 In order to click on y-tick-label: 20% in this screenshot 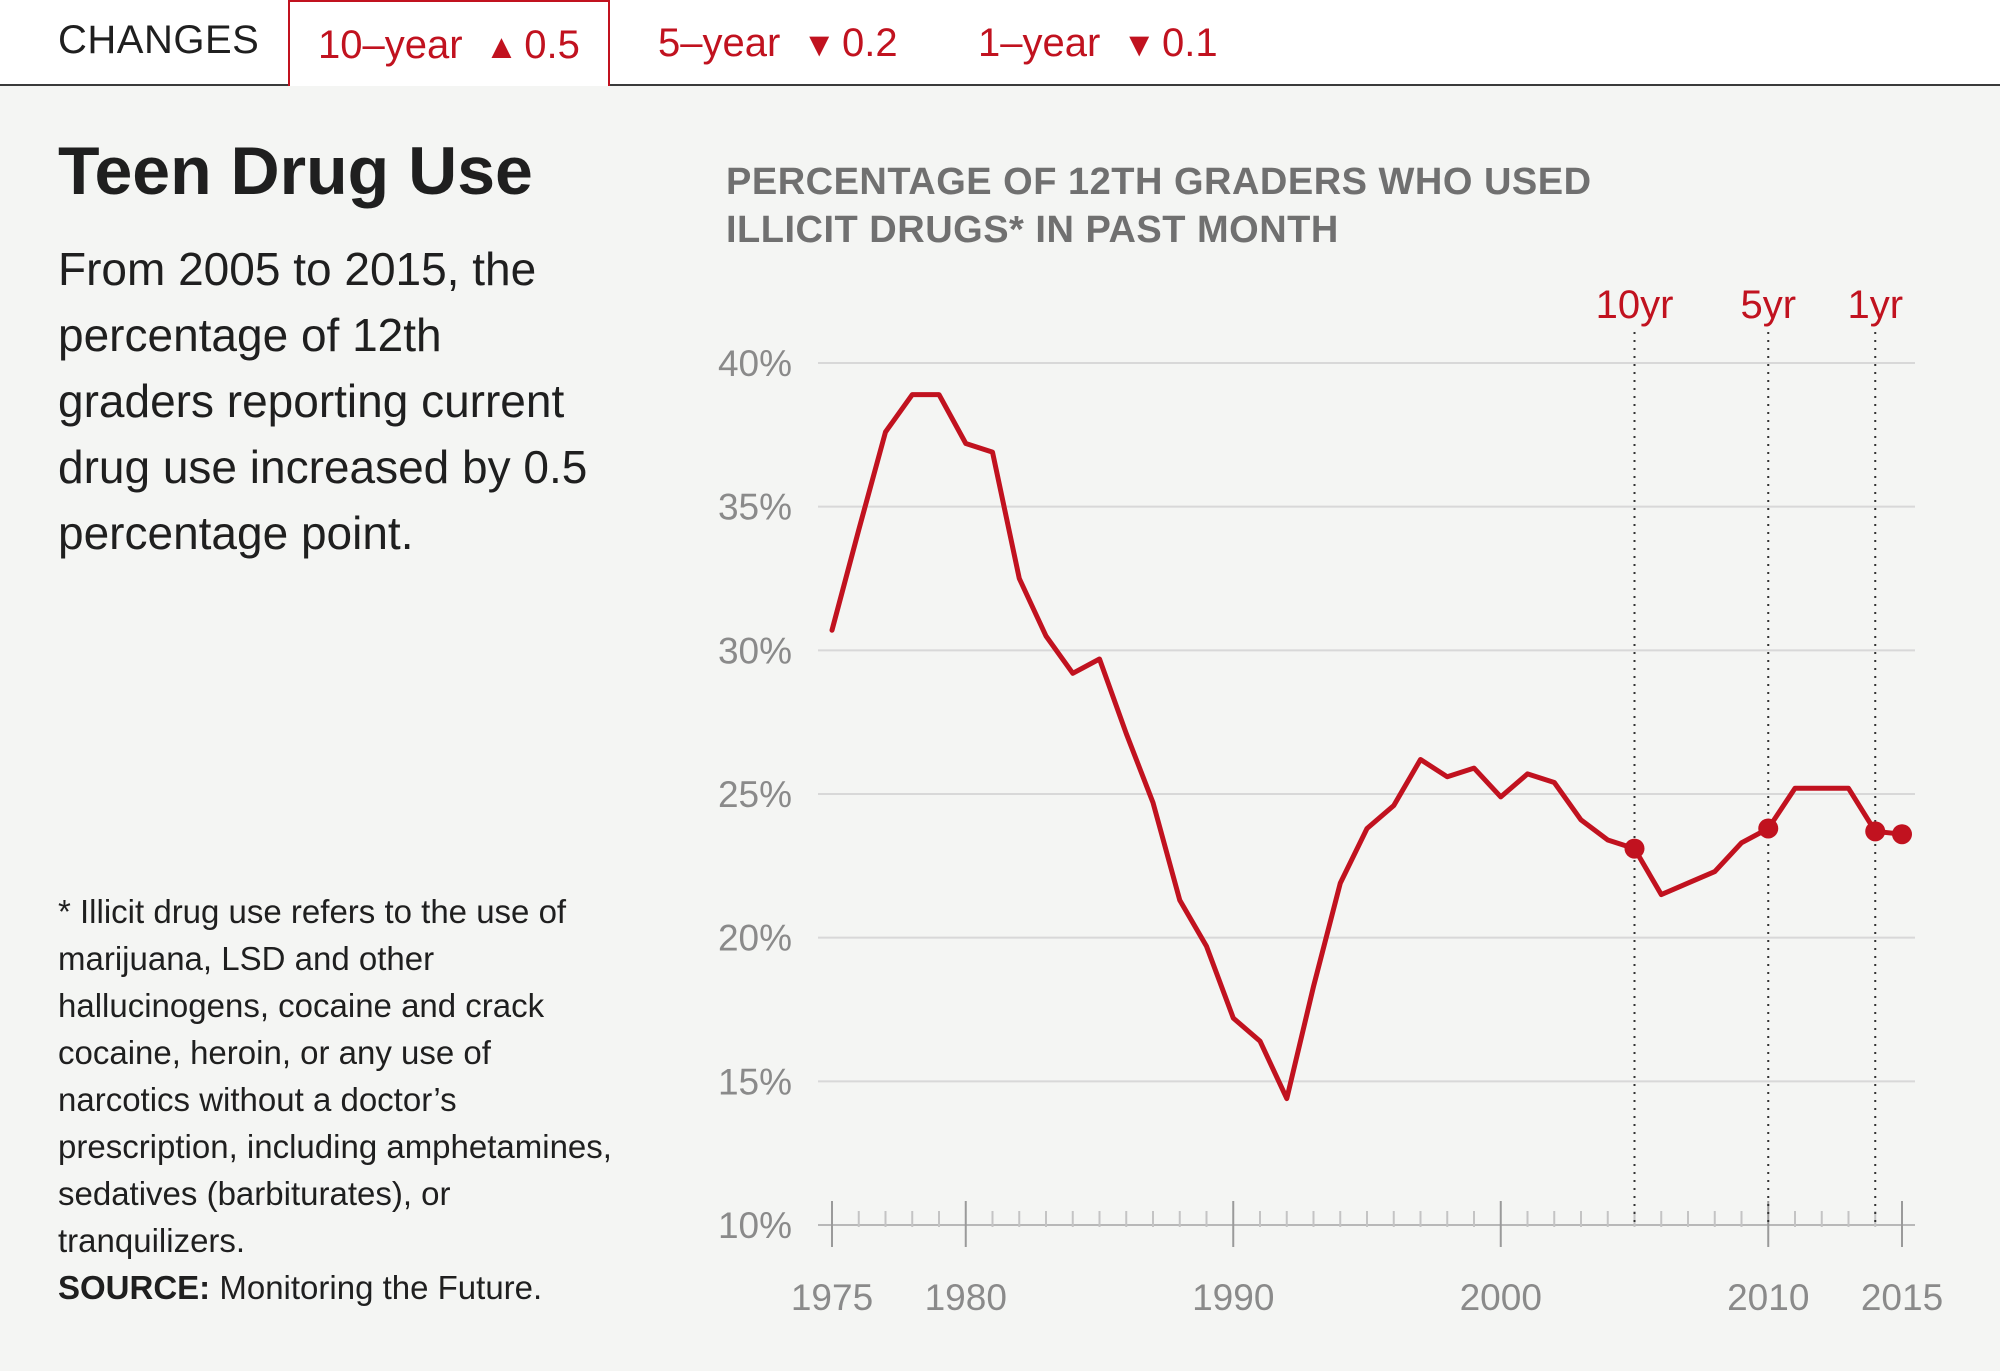, I will do `click(755, 938)`.